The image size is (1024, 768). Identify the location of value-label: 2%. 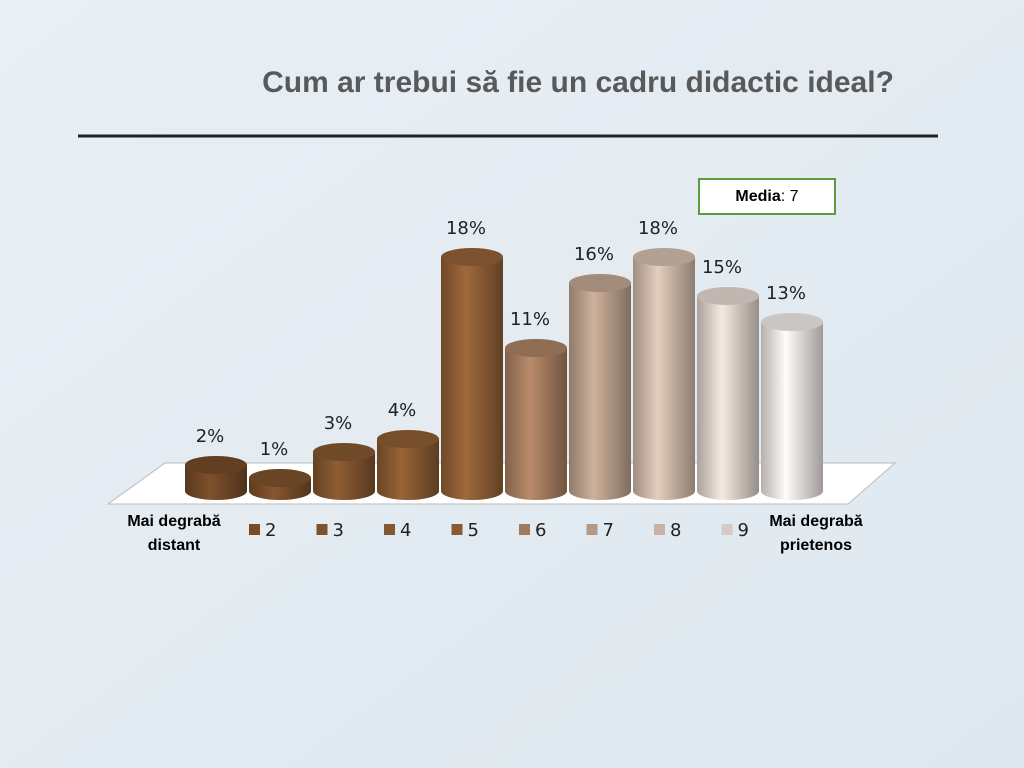
(210, 436).